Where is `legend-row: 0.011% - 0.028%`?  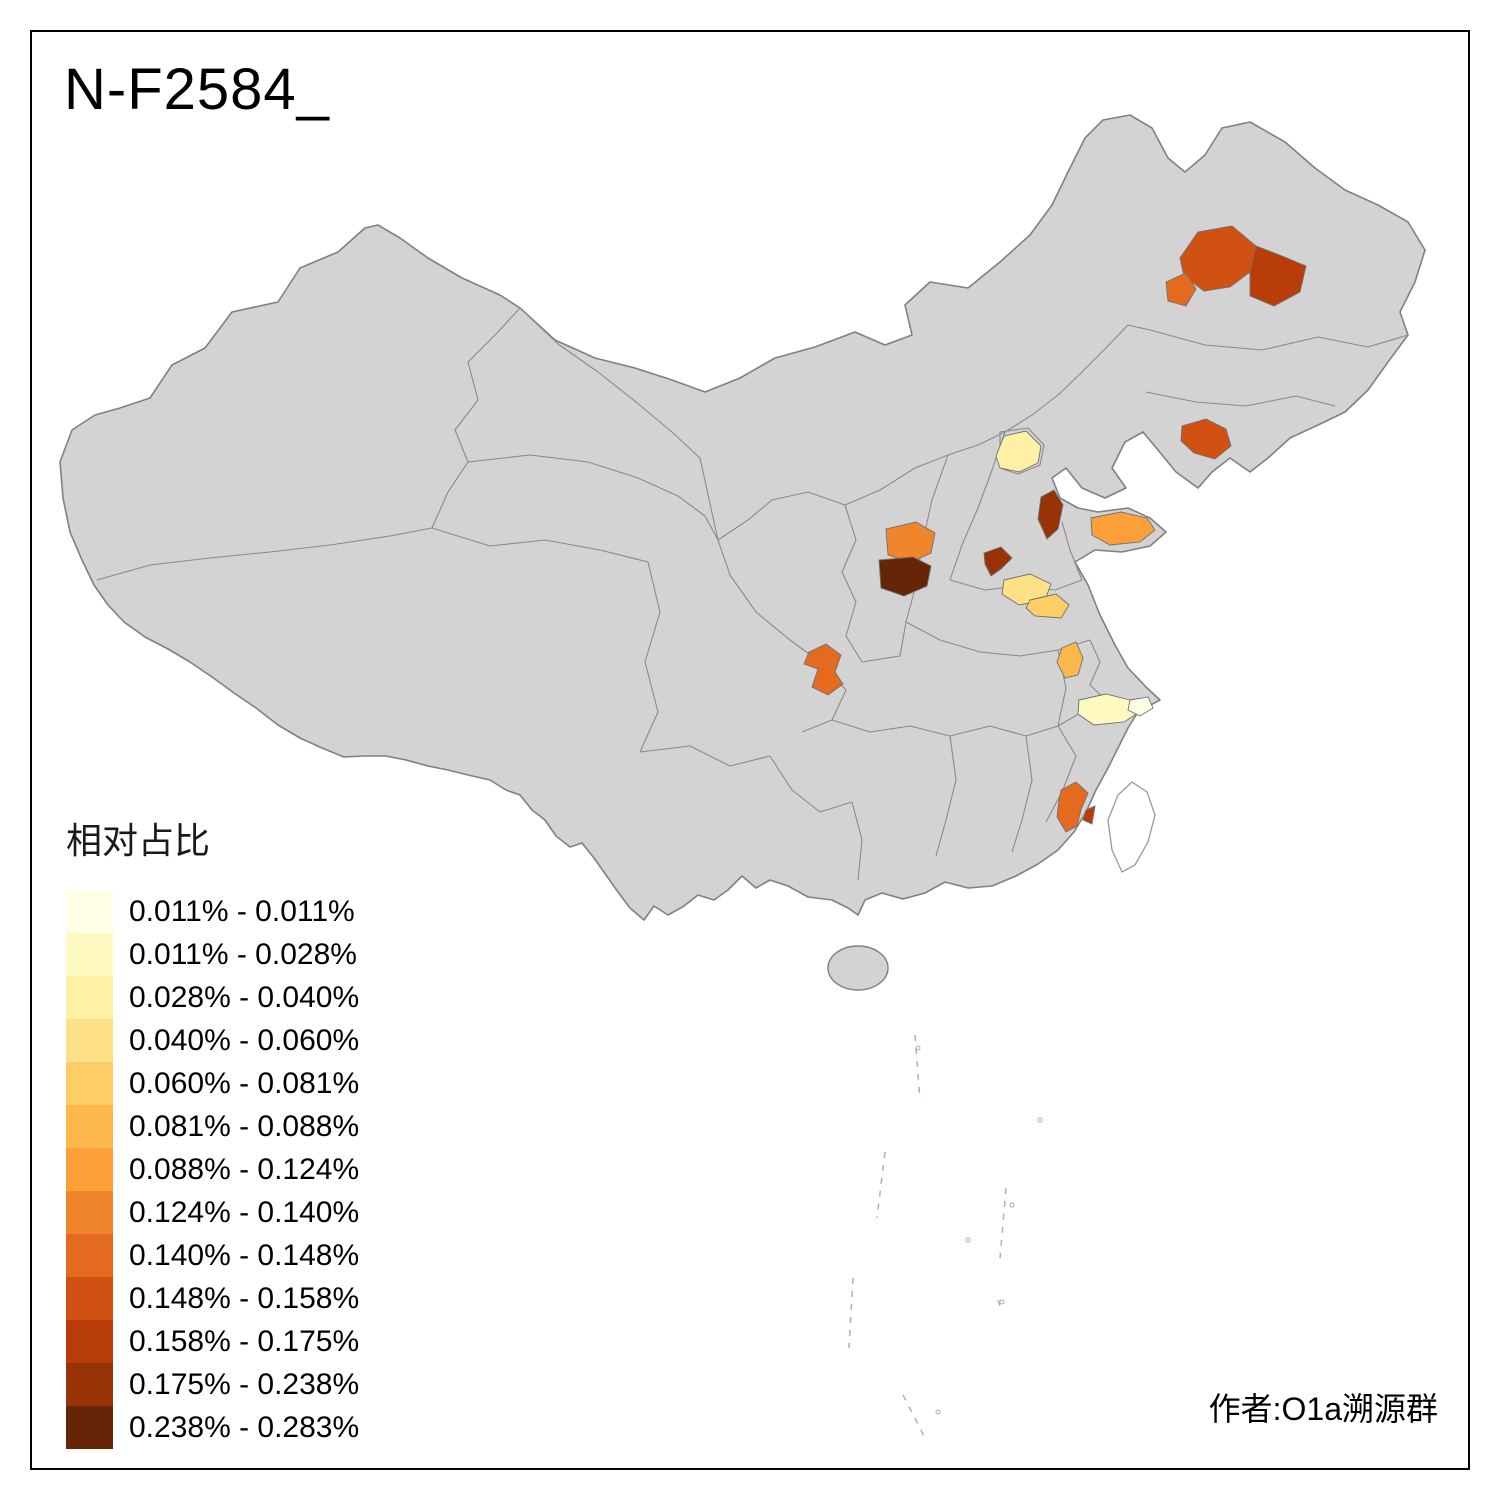 legend-row: 0.011% - 0.028% is located at coordinates (212, 954).